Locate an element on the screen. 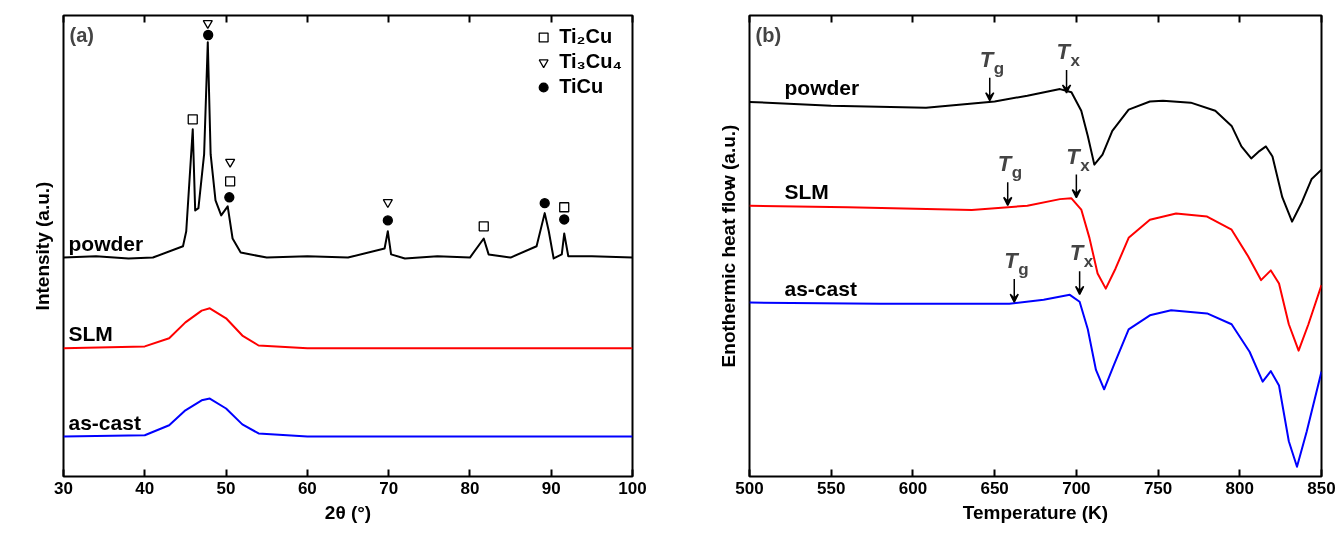  x-tick-label: 850 is located at coordinates (1321, 488).